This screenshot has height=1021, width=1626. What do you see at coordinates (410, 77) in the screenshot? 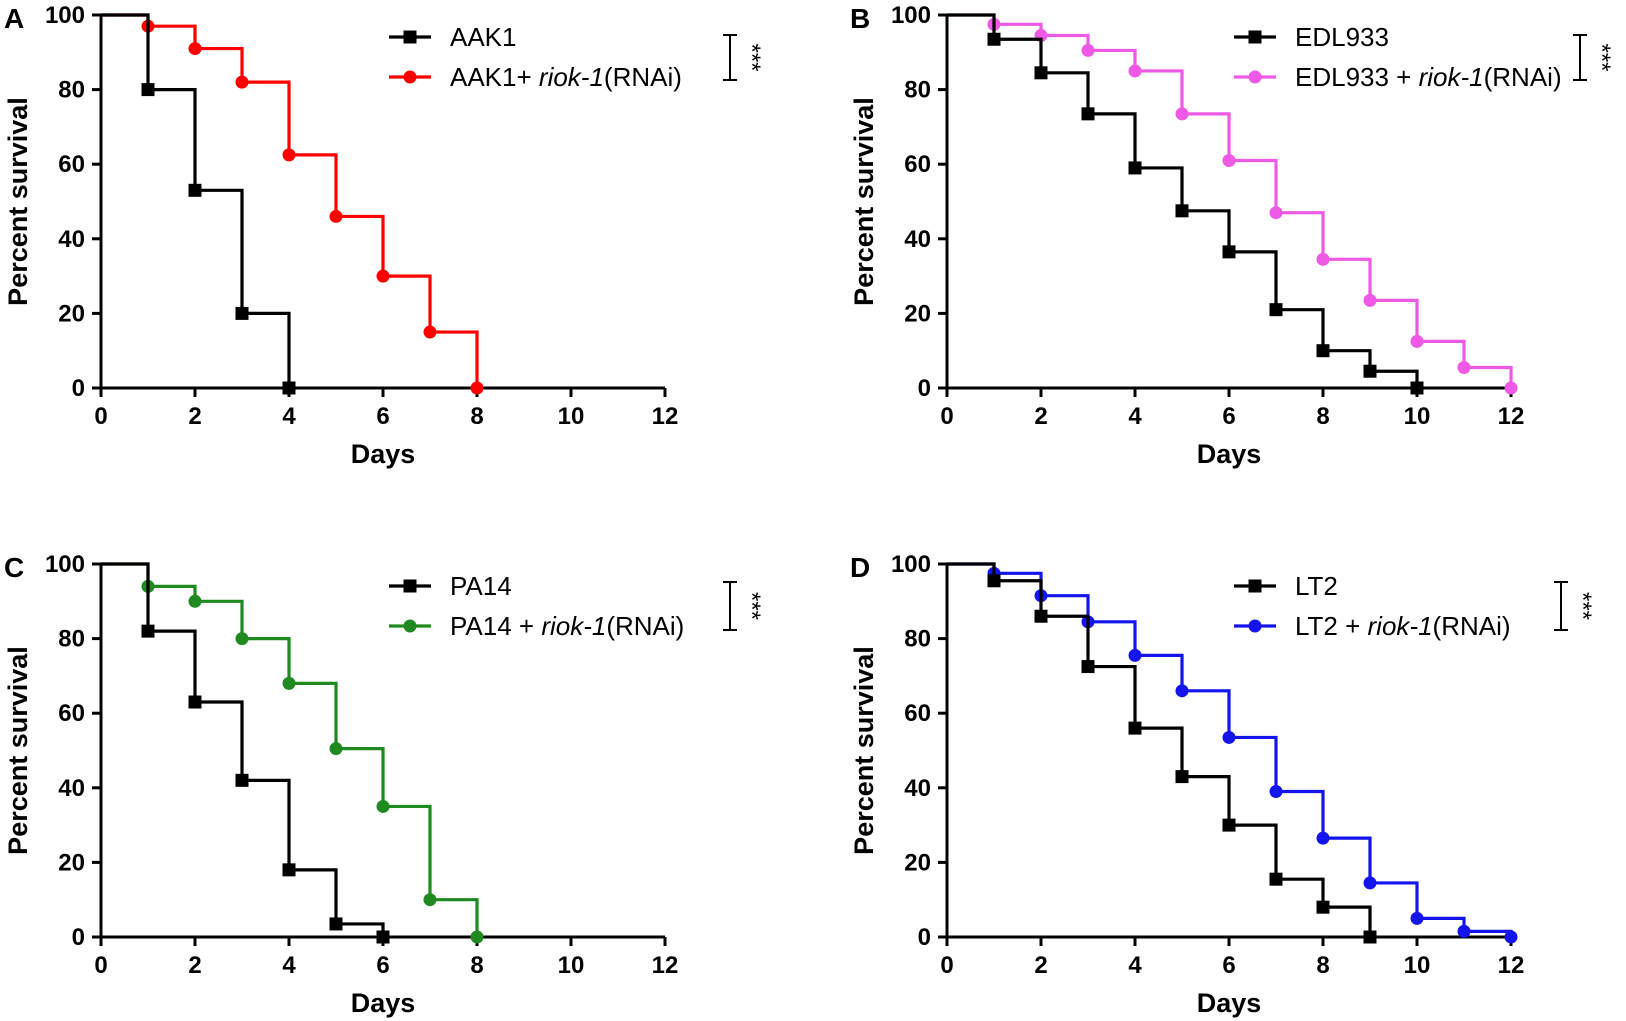
I see `panel-a-legend-2-marker` at bounding box center [410, 77].